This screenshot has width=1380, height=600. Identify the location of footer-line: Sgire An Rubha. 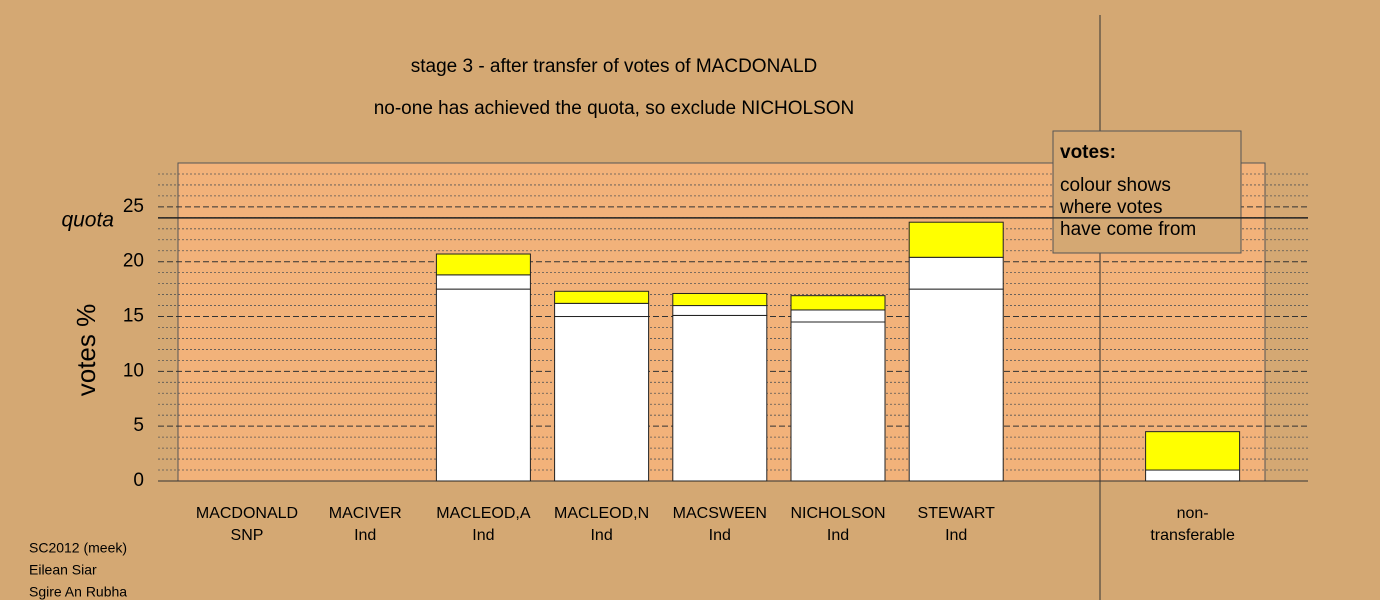
(78, 592).